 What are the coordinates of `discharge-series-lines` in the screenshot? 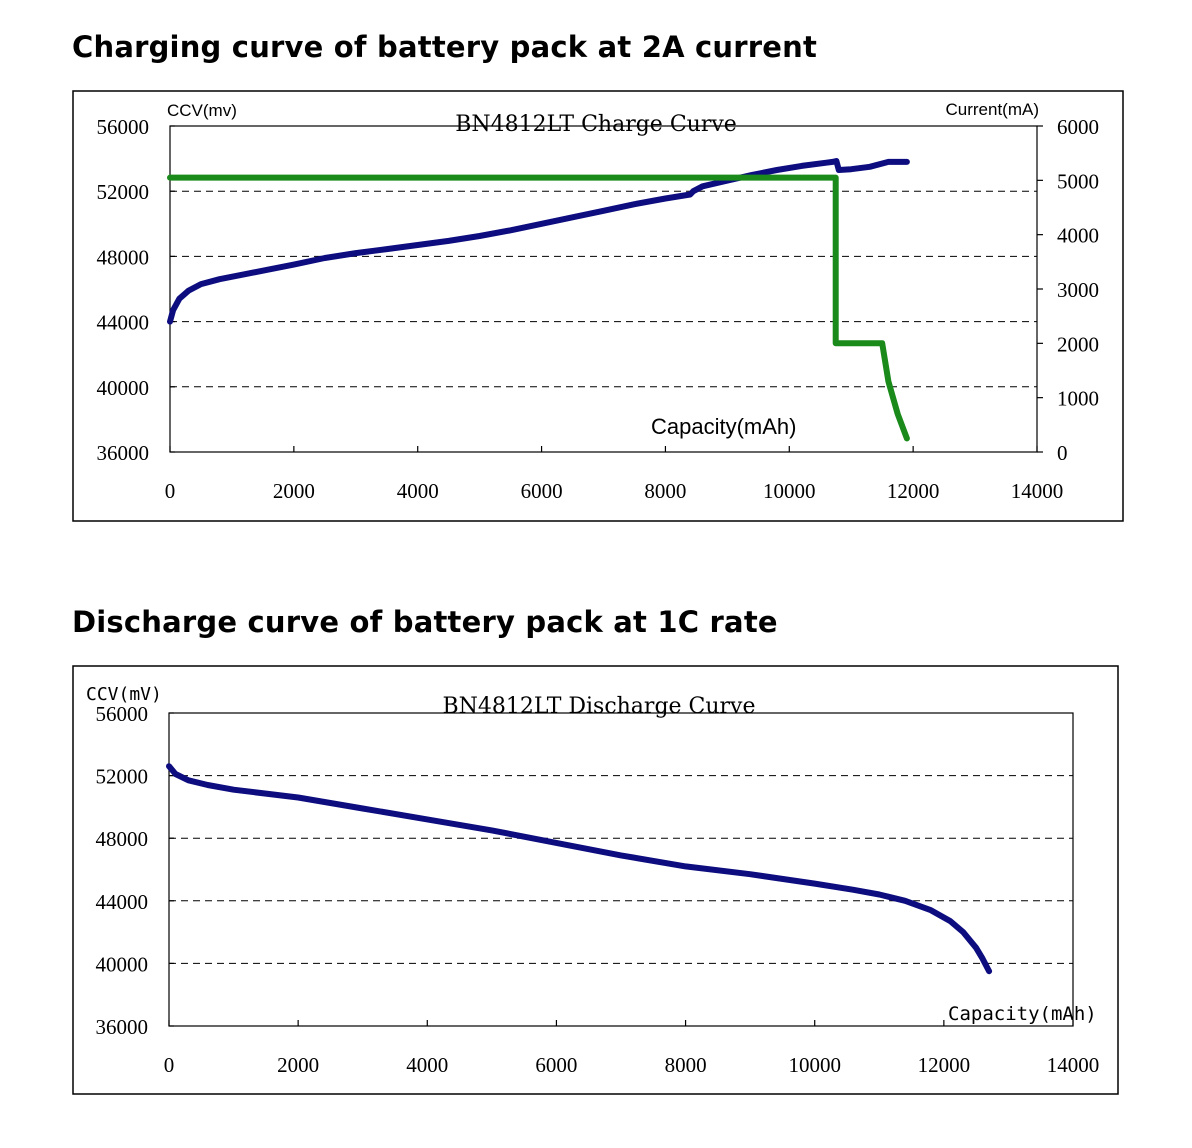 It's located at (579, 869).